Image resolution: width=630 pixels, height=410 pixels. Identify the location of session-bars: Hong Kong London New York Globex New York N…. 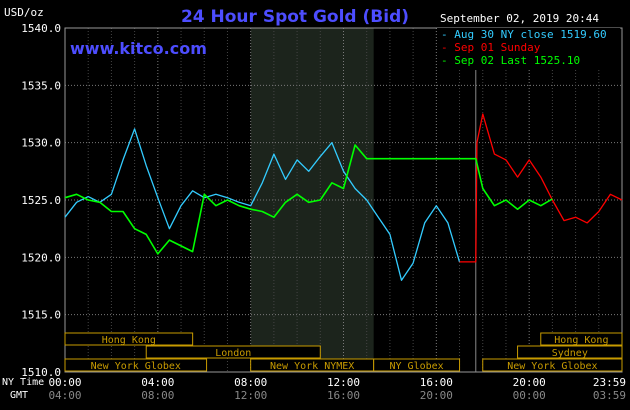
(343, 352).